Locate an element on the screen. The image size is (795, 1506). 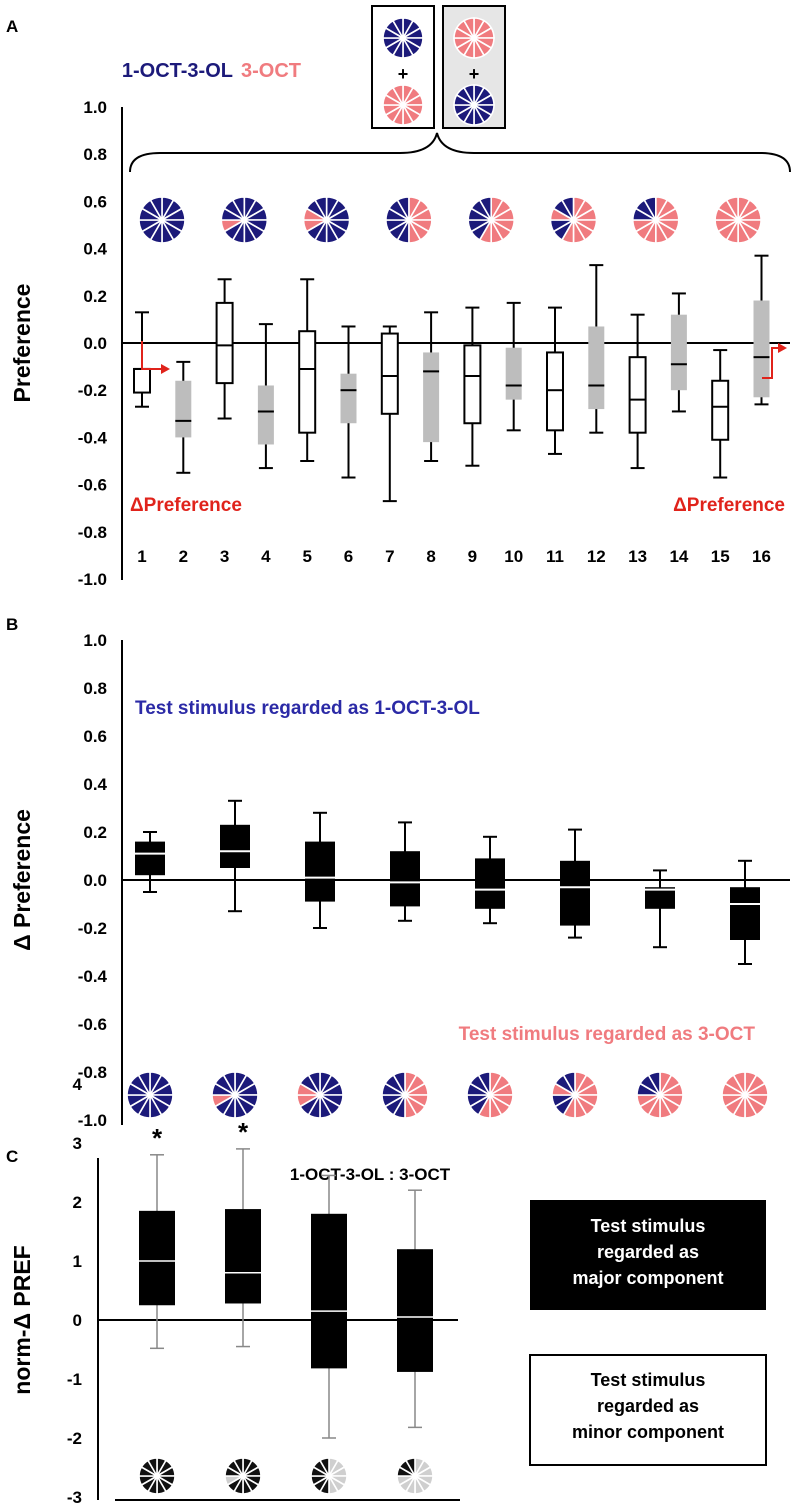
y-tick-label-b: -0.8 is located at coordinates (92, 1072).